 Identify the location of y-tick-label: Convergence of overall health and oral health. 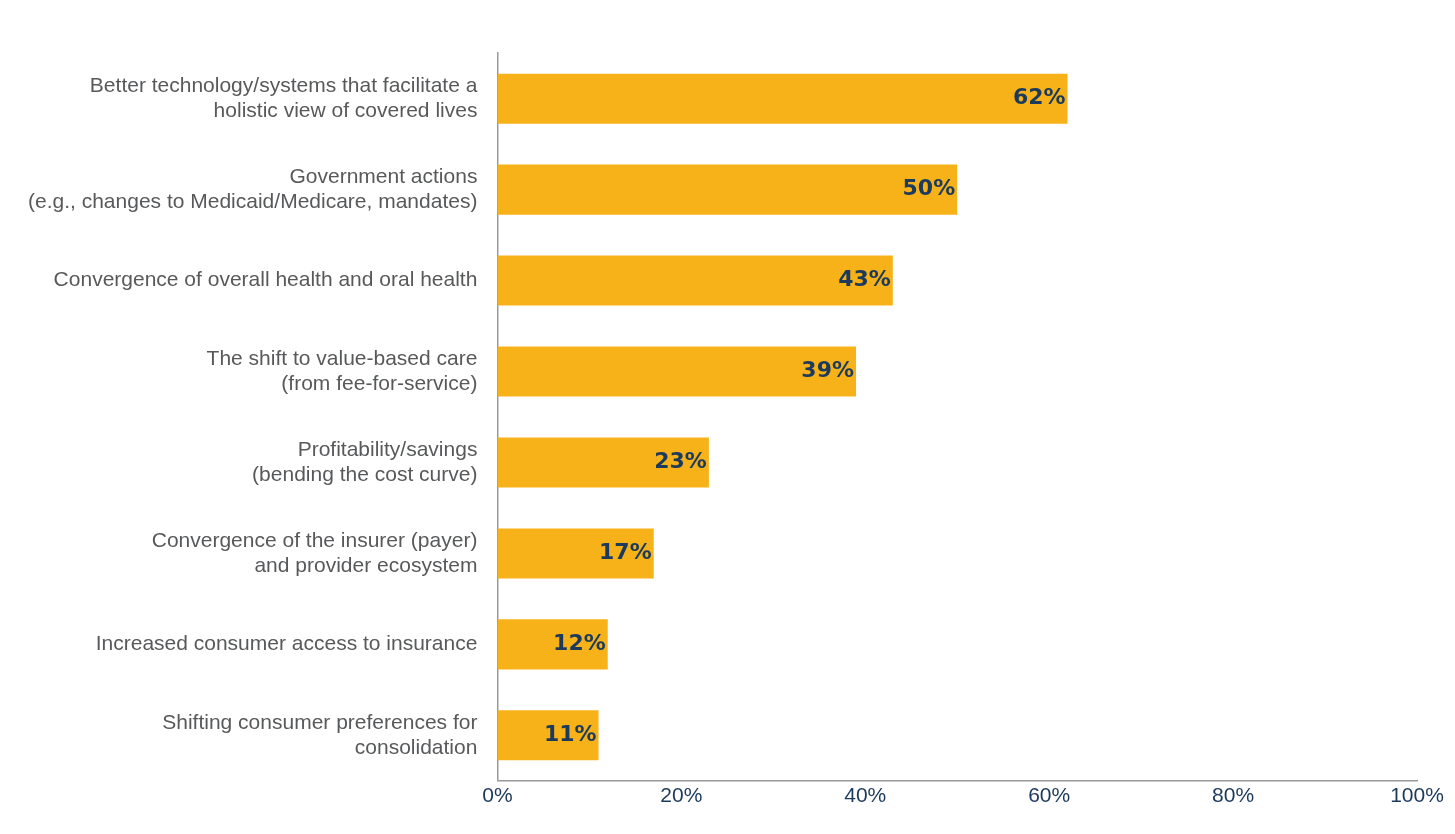
(265, 279).